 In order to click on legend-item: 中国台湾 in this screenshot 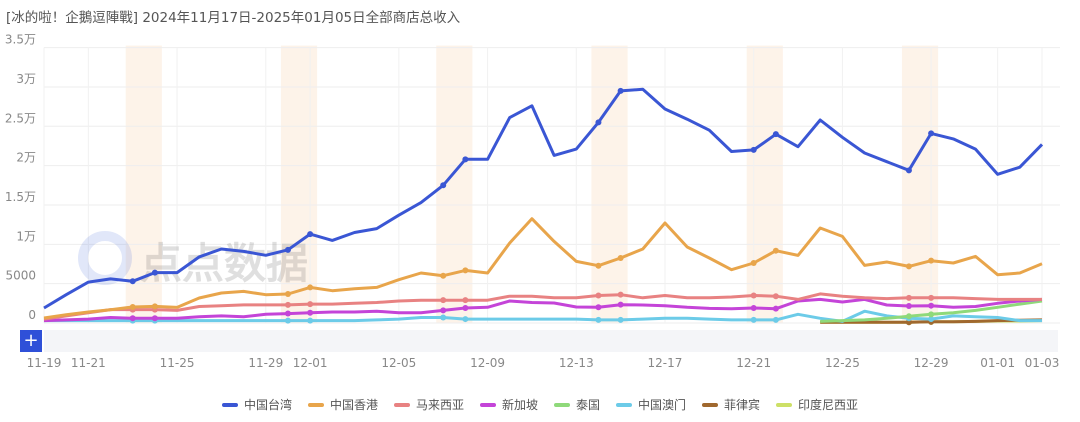, I will do `click(256, 404)`.